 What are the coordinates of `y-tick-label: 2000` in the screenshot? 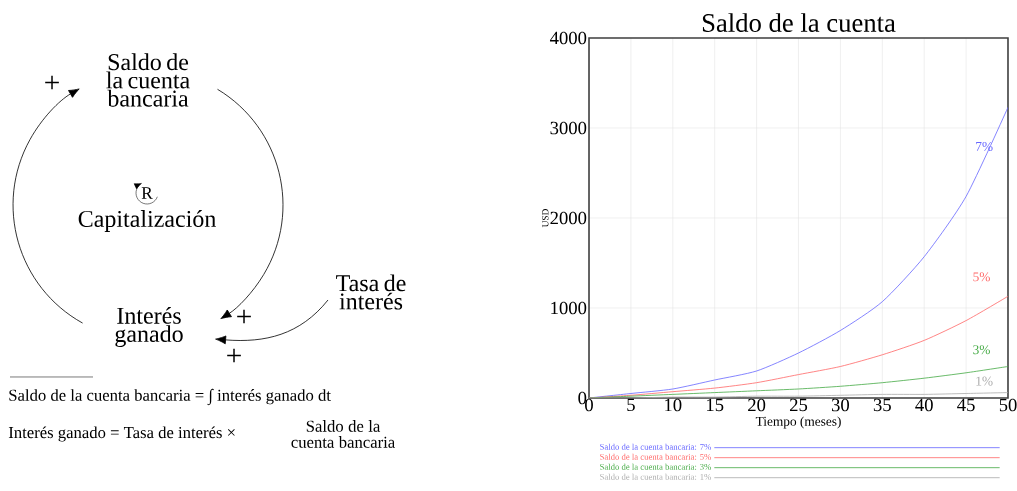 It's located at (568, 218).